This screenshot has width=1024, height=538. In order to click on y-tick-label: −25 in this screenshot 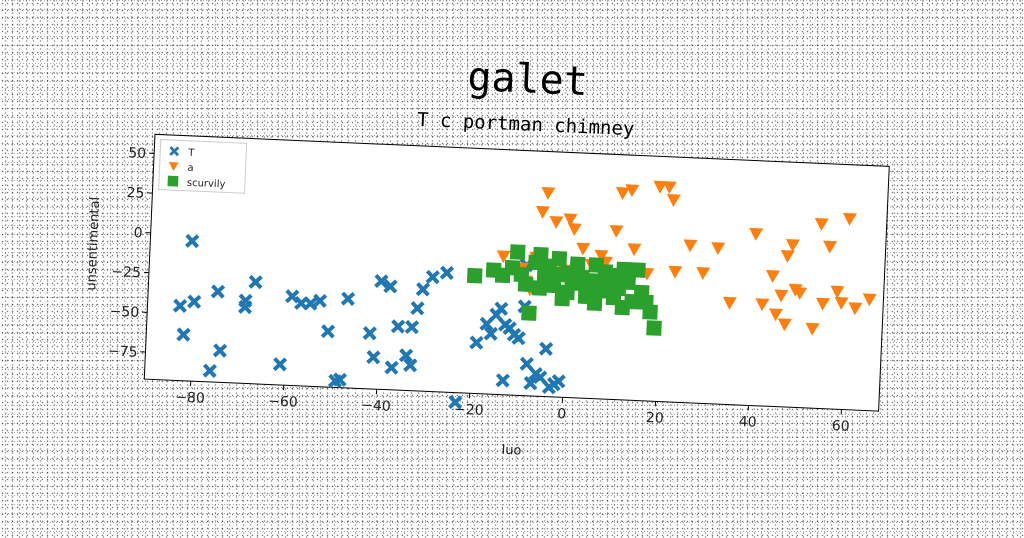, I will do `click(126, 272)`.